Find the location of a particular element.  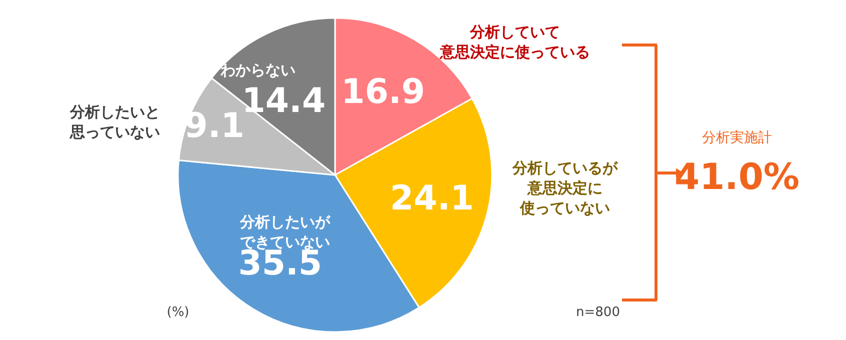

text: 分析実施計 is located at coordinates (737, 138).